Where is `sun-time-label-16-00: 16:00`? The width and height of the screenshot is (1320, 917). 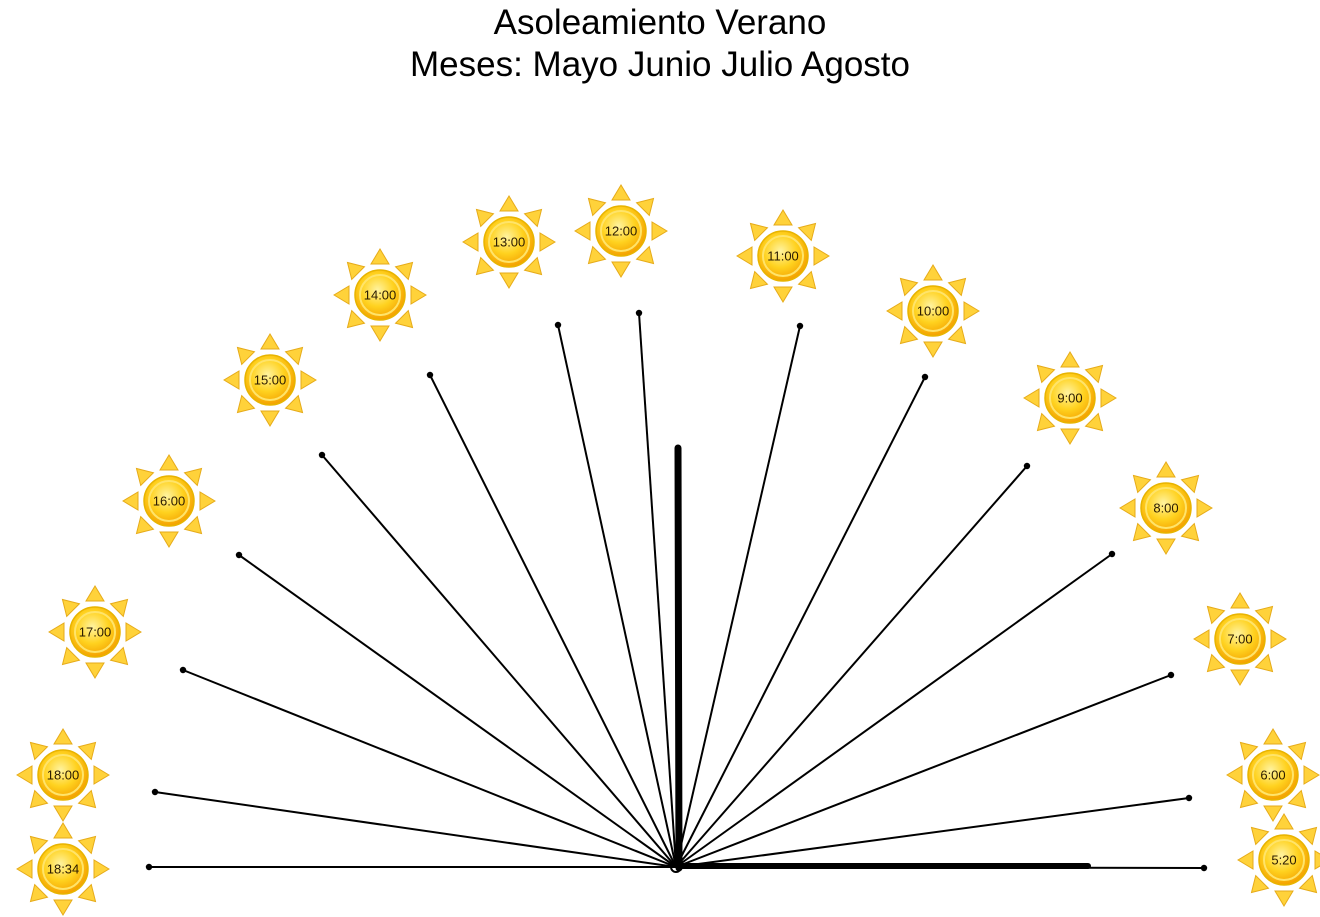 sun-time-label-16-00: 16:00 is located at coordinates (169, 500).